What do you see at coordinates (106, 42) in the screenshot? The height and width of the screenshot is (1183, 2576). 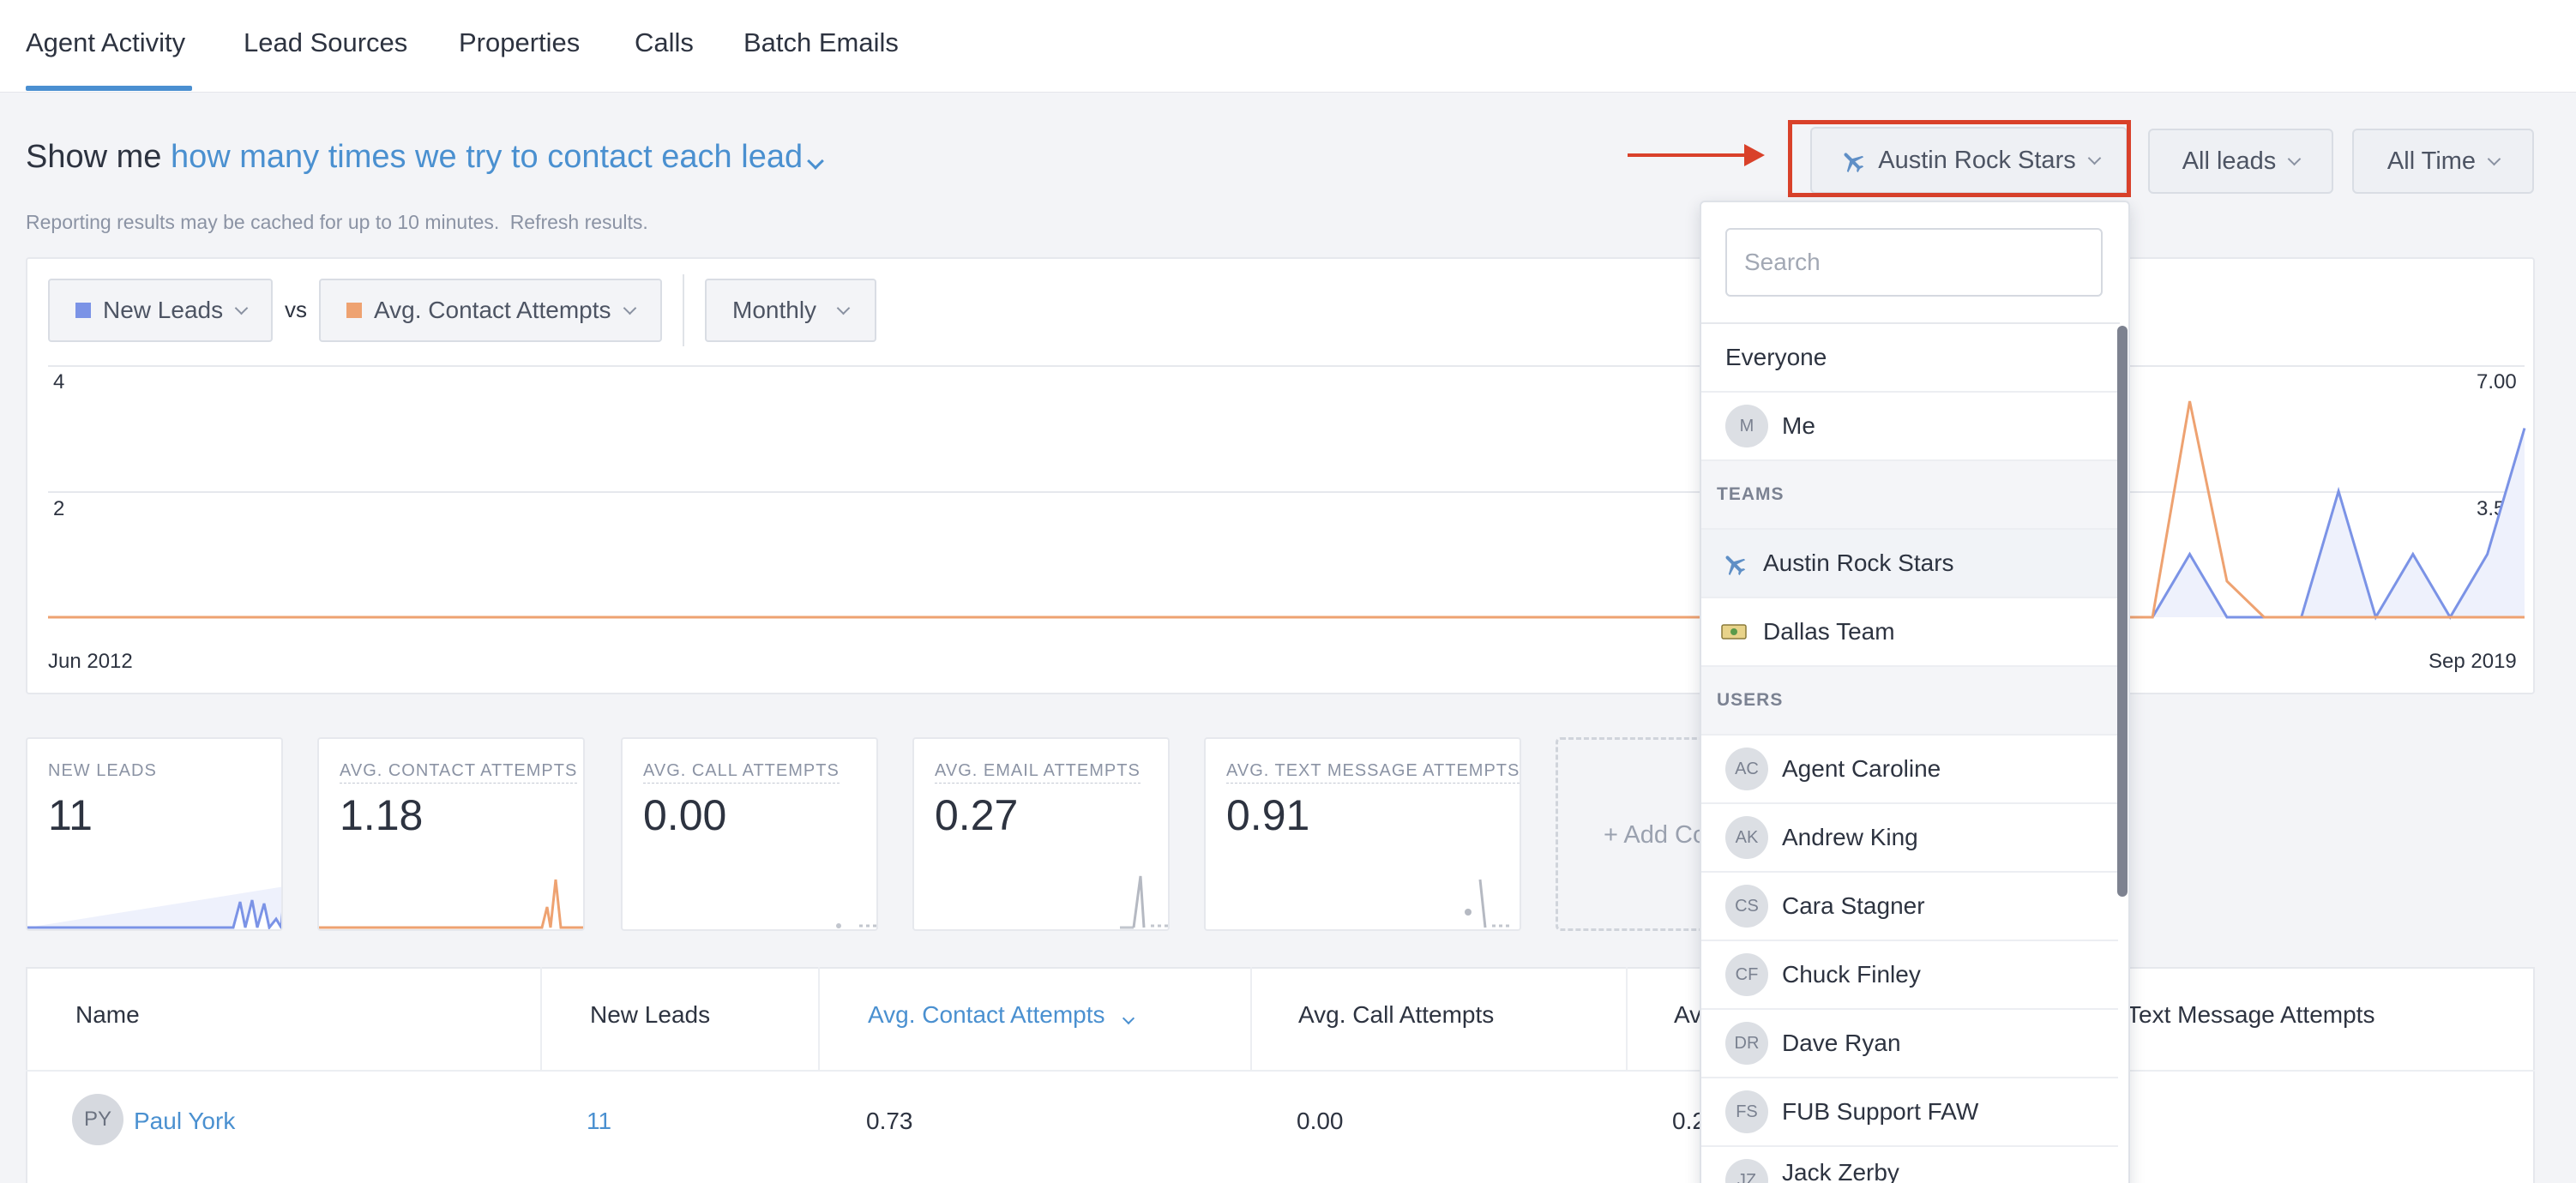 I see `tab-agent-activity: Agent Activity` at bounding box center [106, 42].